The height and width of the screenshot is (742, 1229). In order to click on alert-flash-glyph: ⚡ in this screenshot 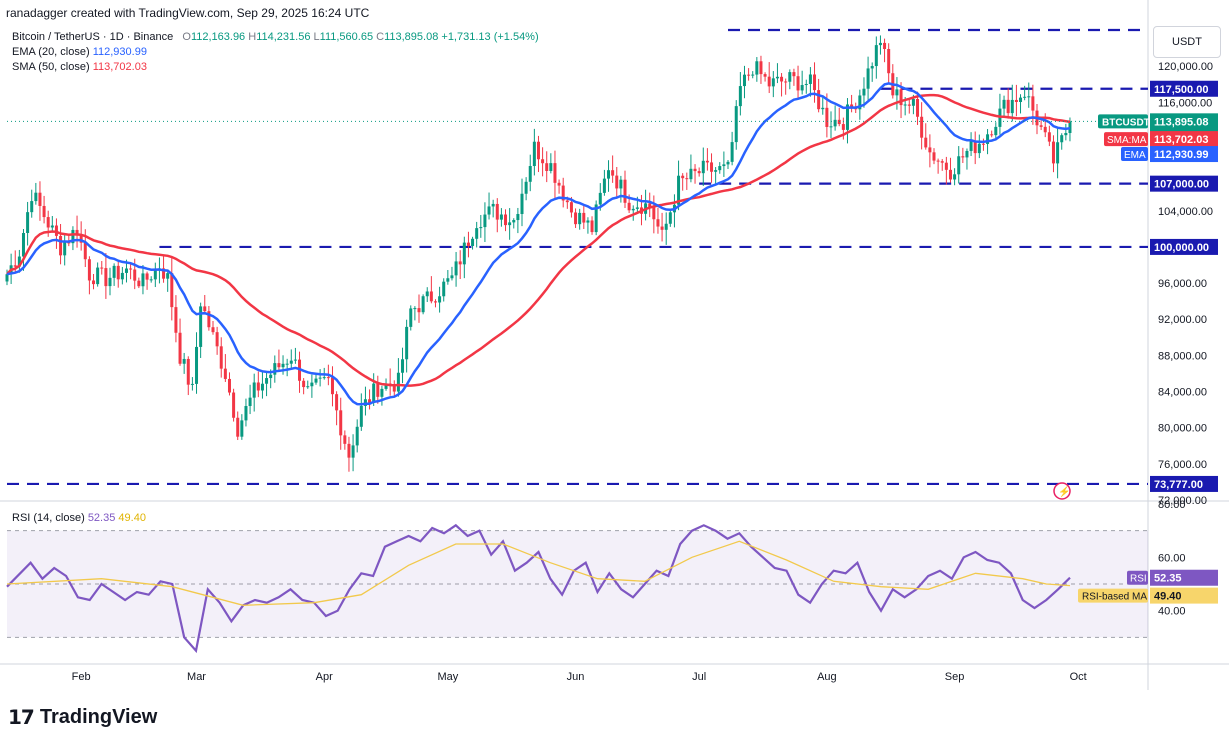, I will do `click(1064, 491)`.